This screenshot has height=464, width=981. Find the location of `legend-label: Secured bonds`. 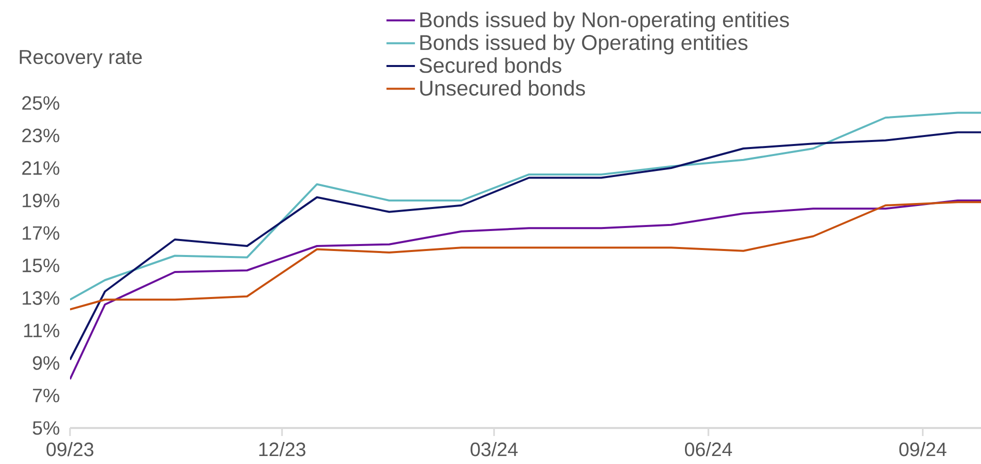

legend-label: Secured bonds is located at coordinates (491, 65).